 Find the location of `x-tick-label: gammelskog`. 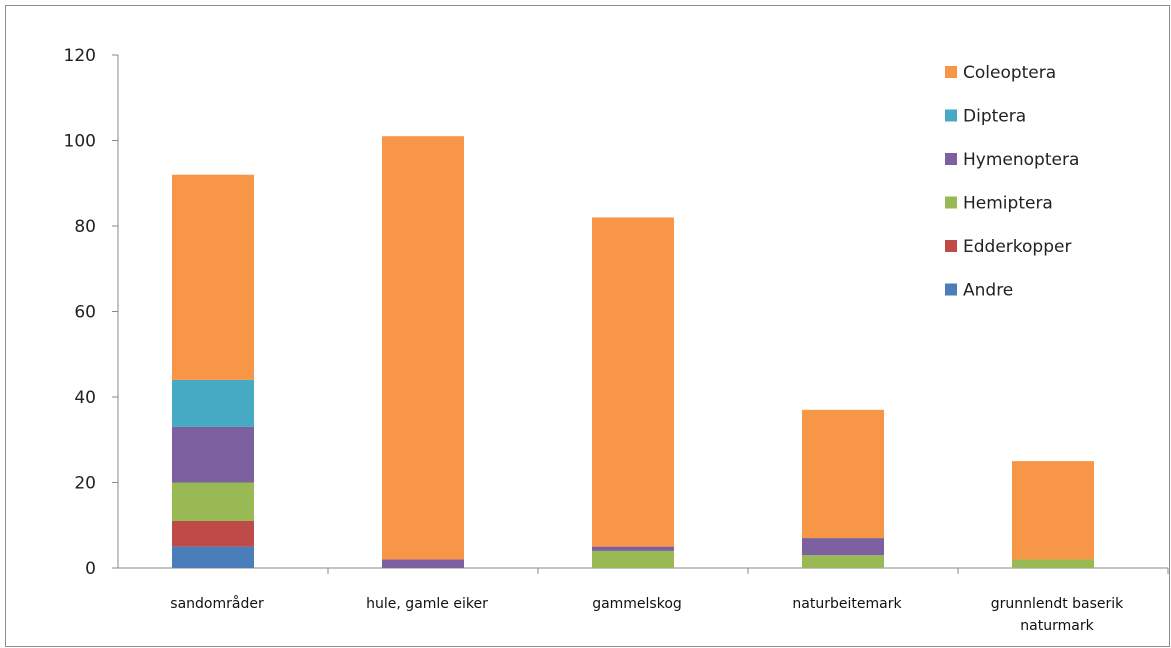

x-tick-label: gammelskog is located at coordinates (637, 604).